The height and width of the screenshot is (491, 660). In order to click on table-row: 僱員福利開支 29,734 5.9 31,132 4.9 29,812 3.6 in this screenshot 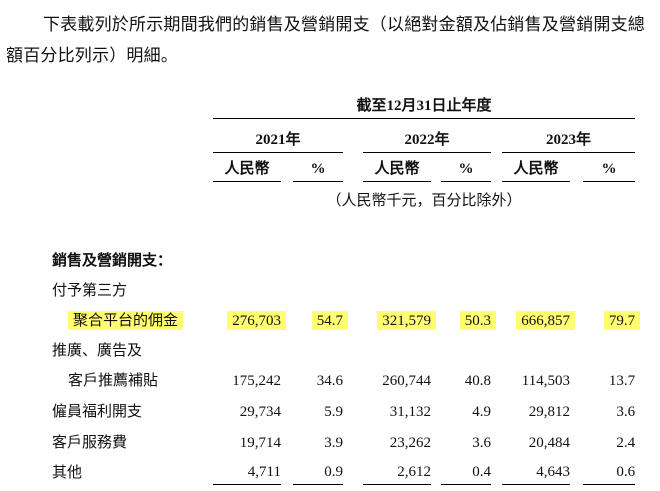, I will do `click(341, 408)`.